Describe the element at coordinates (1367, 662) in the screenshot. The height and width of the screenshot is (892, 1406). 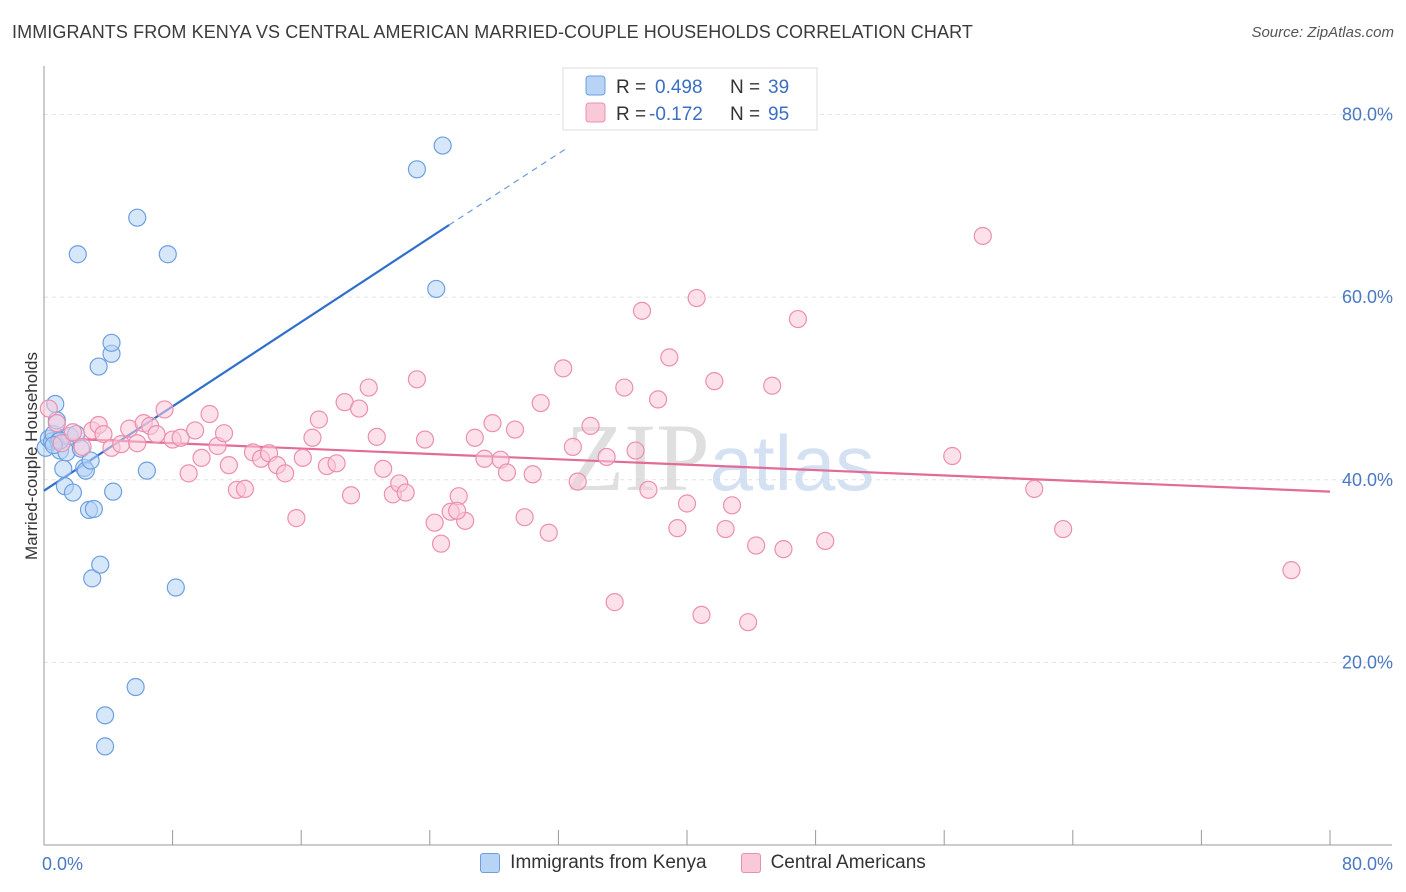
I see `y-tick-label: 20.0%` at that location.